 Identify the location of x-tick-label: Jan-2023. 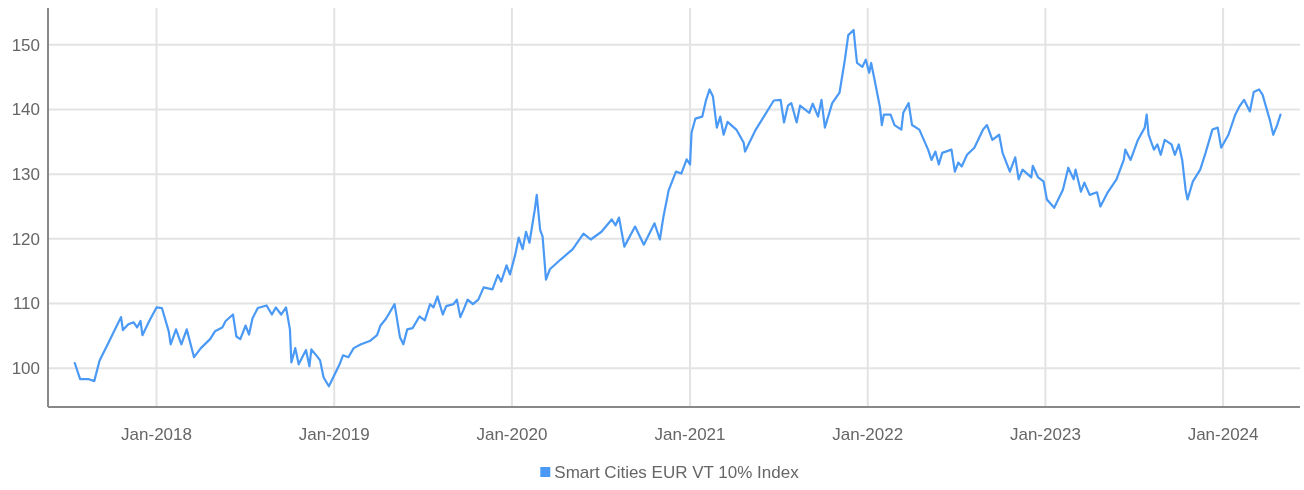
(1045, 434).